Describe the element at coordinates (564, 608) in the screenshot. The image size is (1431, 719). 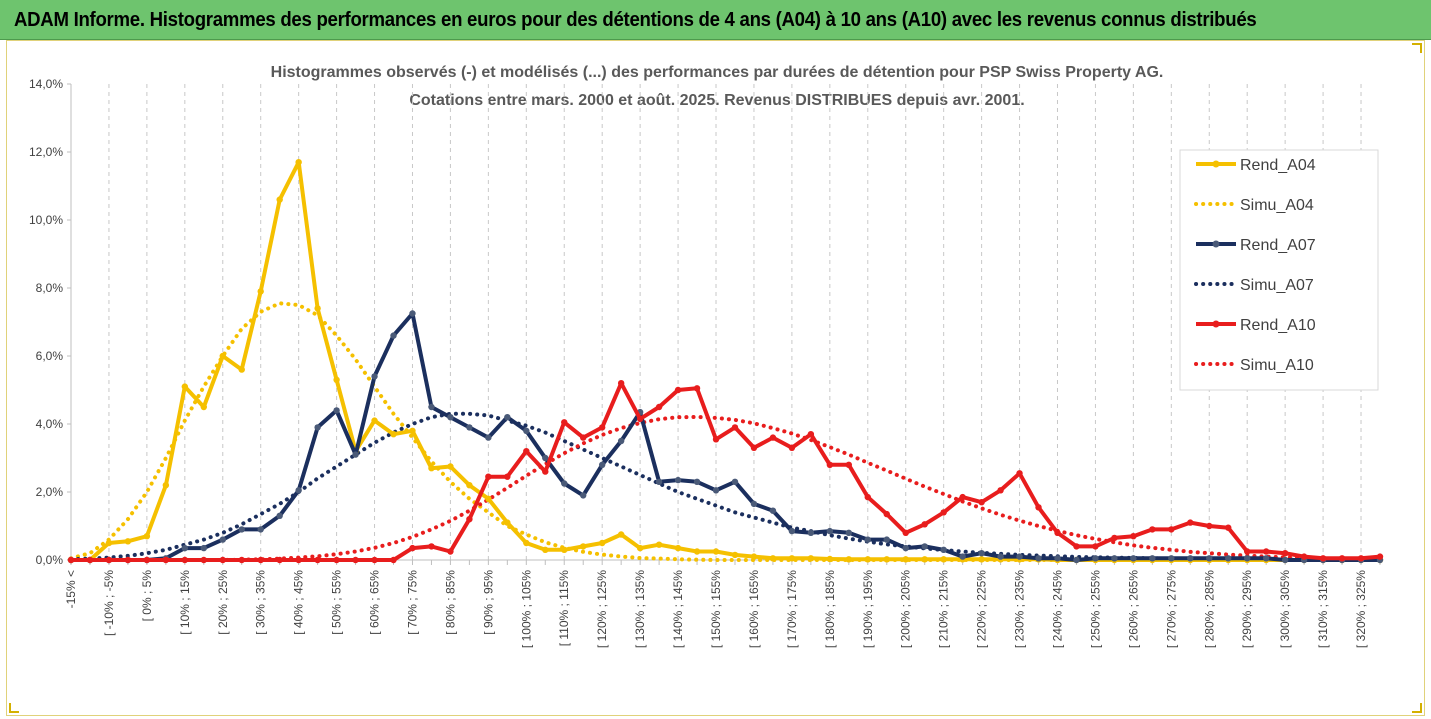
I see `x-tick-label: [ 110% ; 115%` at that location.